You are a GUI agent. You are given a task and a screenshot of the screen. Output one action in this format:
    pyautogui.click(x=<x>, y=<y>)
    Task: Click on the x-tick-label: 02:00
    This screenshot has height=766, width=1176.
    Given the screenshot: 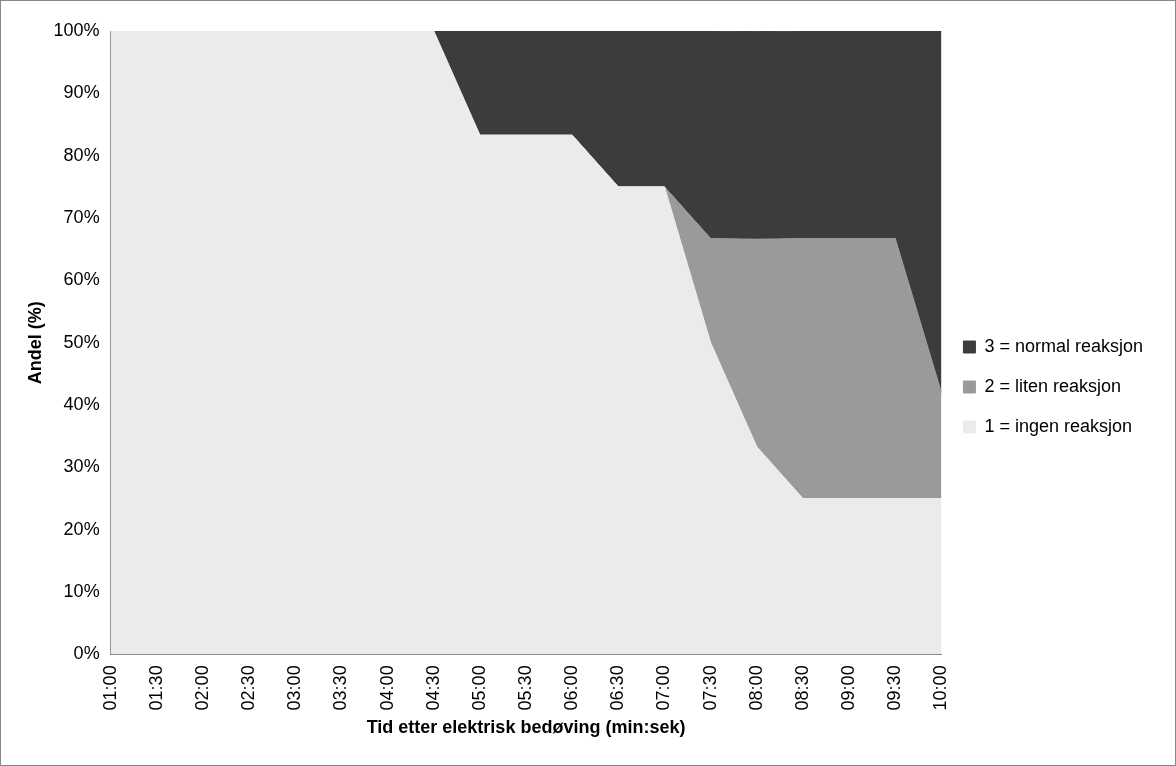 What is the action you would take?
    pyautogui.click(x=201, y=688)
    